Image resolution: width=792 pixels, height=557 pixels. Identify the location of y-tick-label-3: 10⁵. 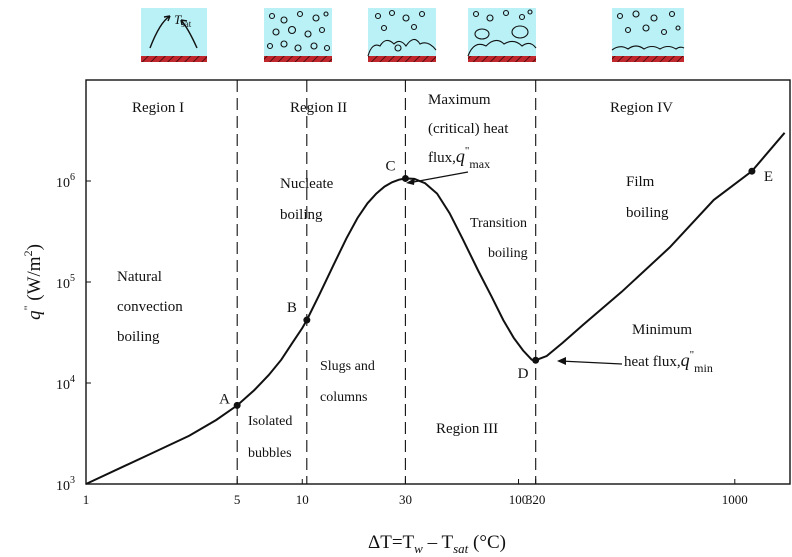
(65, 282).